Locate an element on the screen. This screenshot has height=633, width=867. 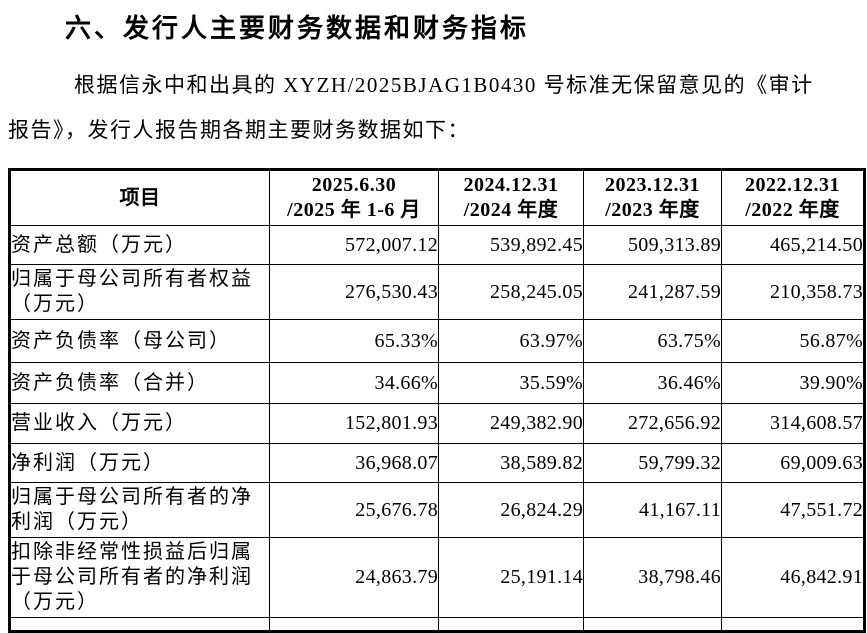
table-row-debt-ratio-consolidated: 资产负债率（合并） 34.66% 35.59% 36.46% 39.90% is located at coordinates (437, 383).